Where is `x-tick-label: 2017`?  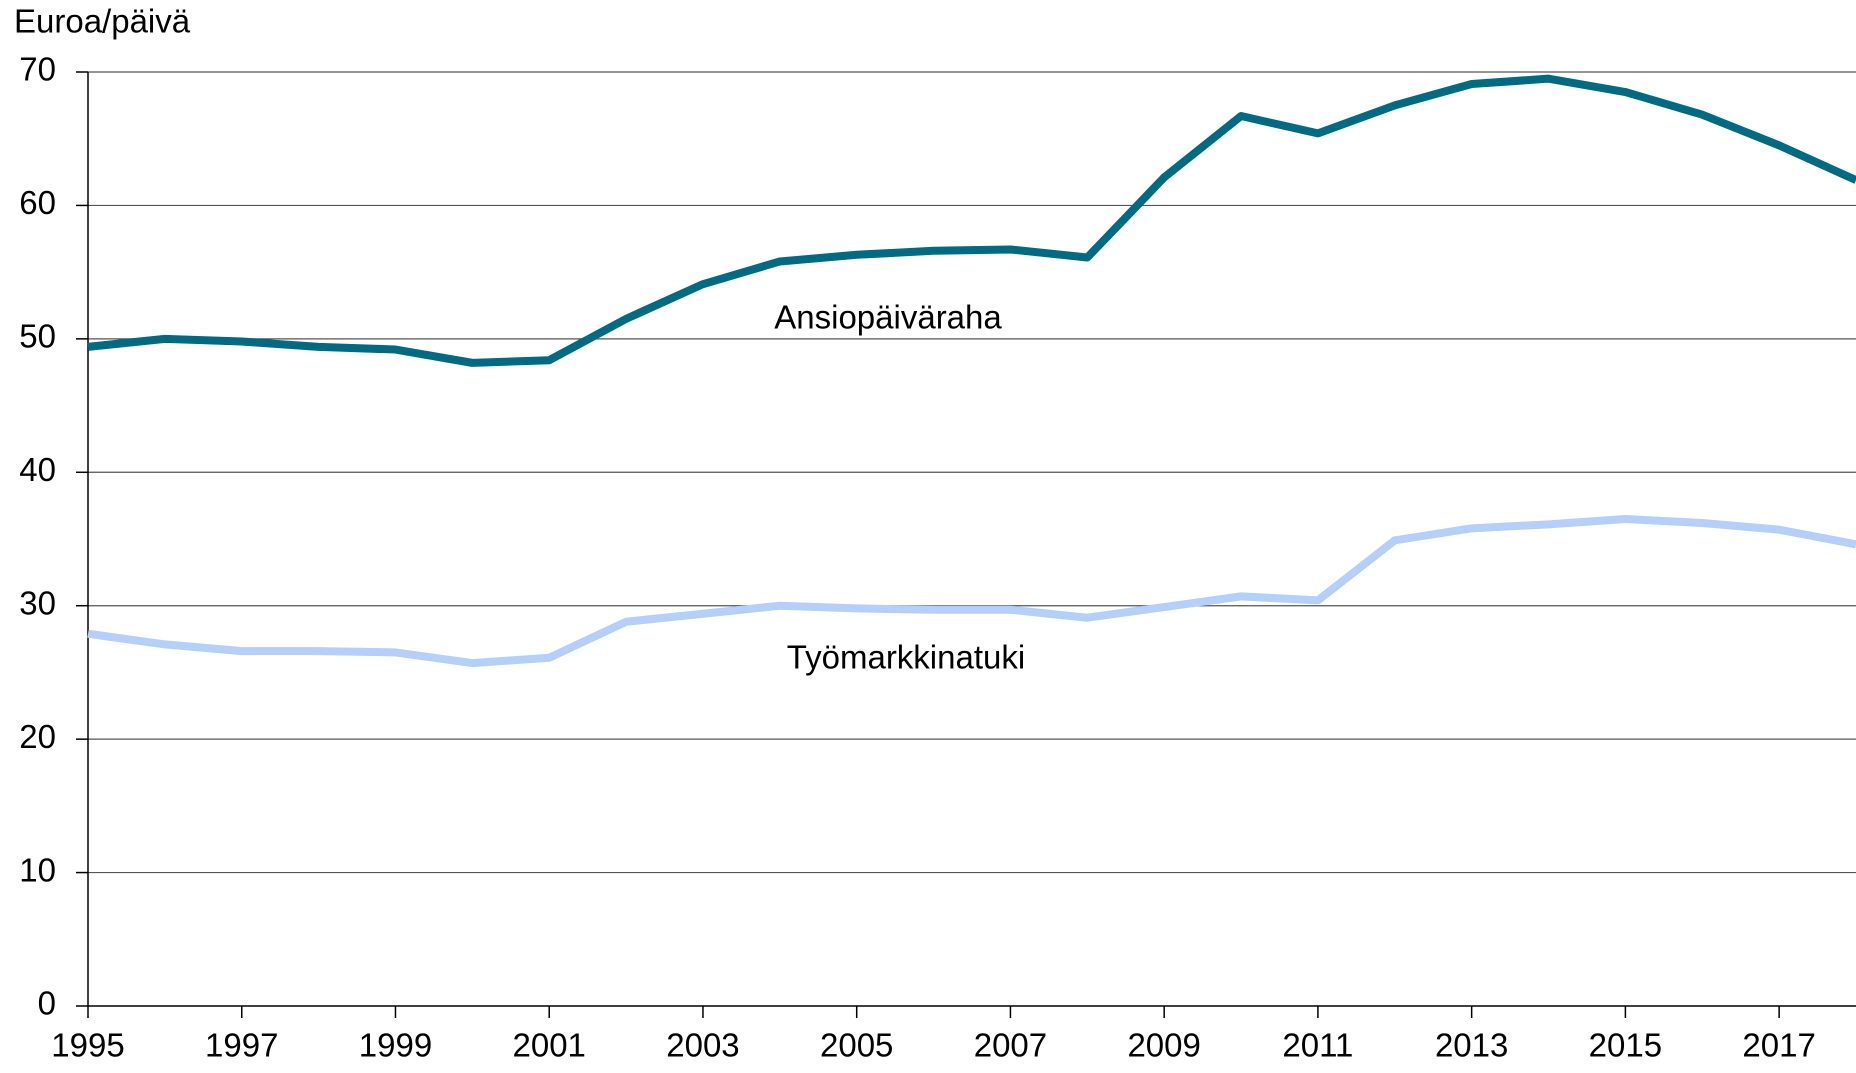
x-tick-label: 2017 is located at coordinates (1778, 1045).